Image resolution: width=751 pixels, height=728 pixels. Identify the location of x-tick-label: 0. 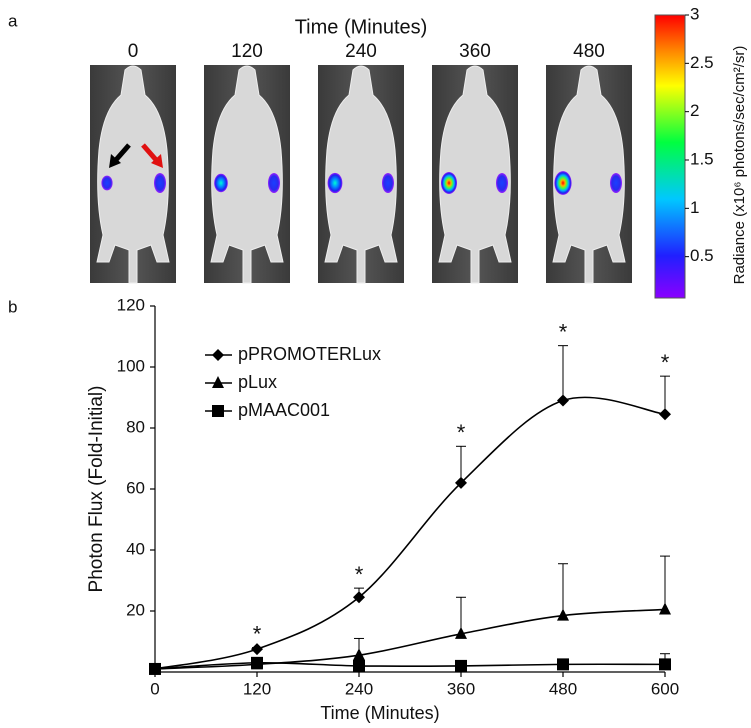
(154, 688).